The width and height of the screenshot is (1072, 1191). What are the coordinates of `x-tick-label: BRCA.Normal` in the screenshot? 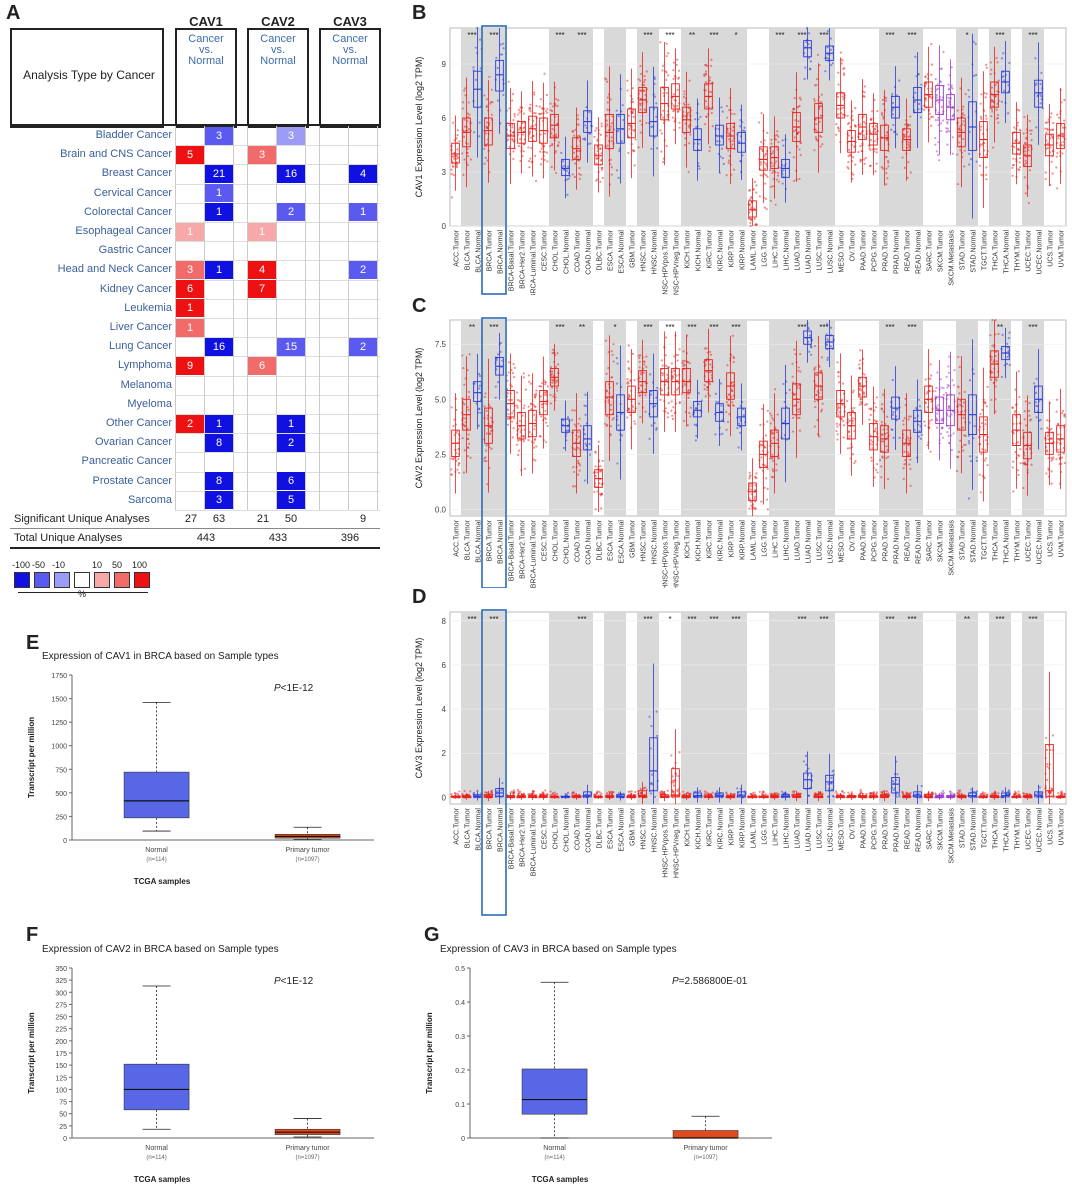 It's located at (501, 252).